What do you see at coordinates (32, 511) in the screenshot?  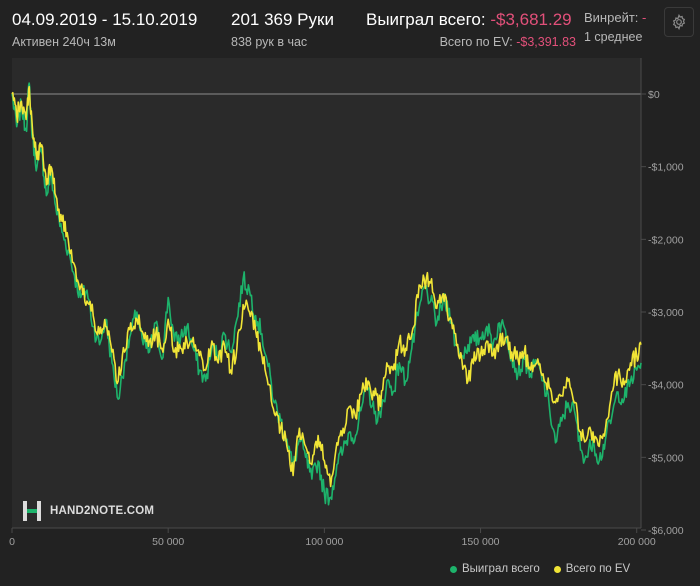 I see `h2n-logo-icon` at bounding box center [32, 511].